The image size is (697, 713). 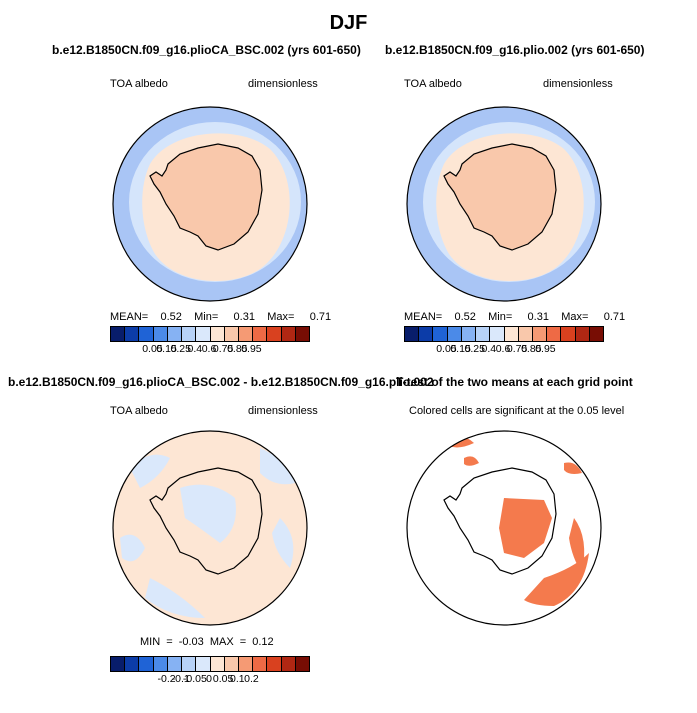 What do you see at coordinates (320, 317) in the screenshot?
I see `max-value: 0.71` at bounding box center [320, 317].